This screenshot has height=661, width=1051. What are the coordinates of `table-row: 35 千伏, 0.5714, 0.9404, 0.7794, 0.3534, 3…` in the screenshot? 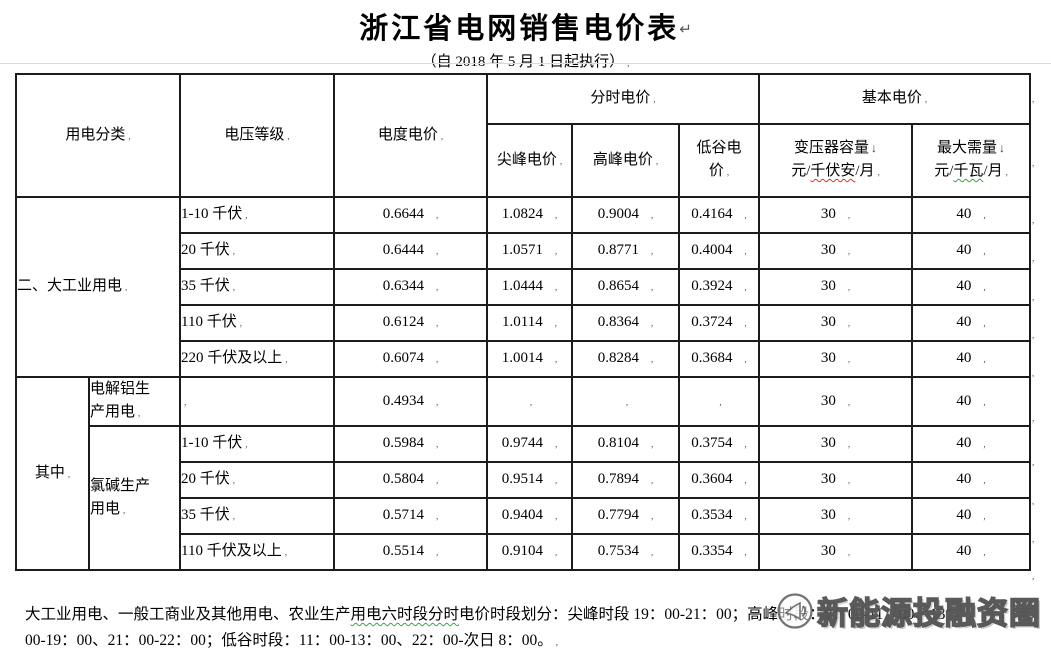 It's located at (524, 516).